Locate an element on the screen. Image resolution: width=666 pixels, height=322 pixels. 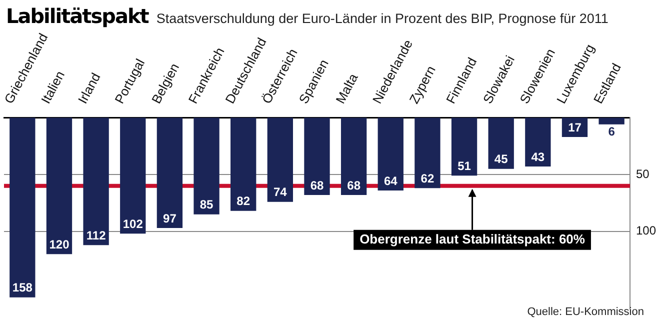
x-tick-label: Malta is located at coordinates (347, 88).